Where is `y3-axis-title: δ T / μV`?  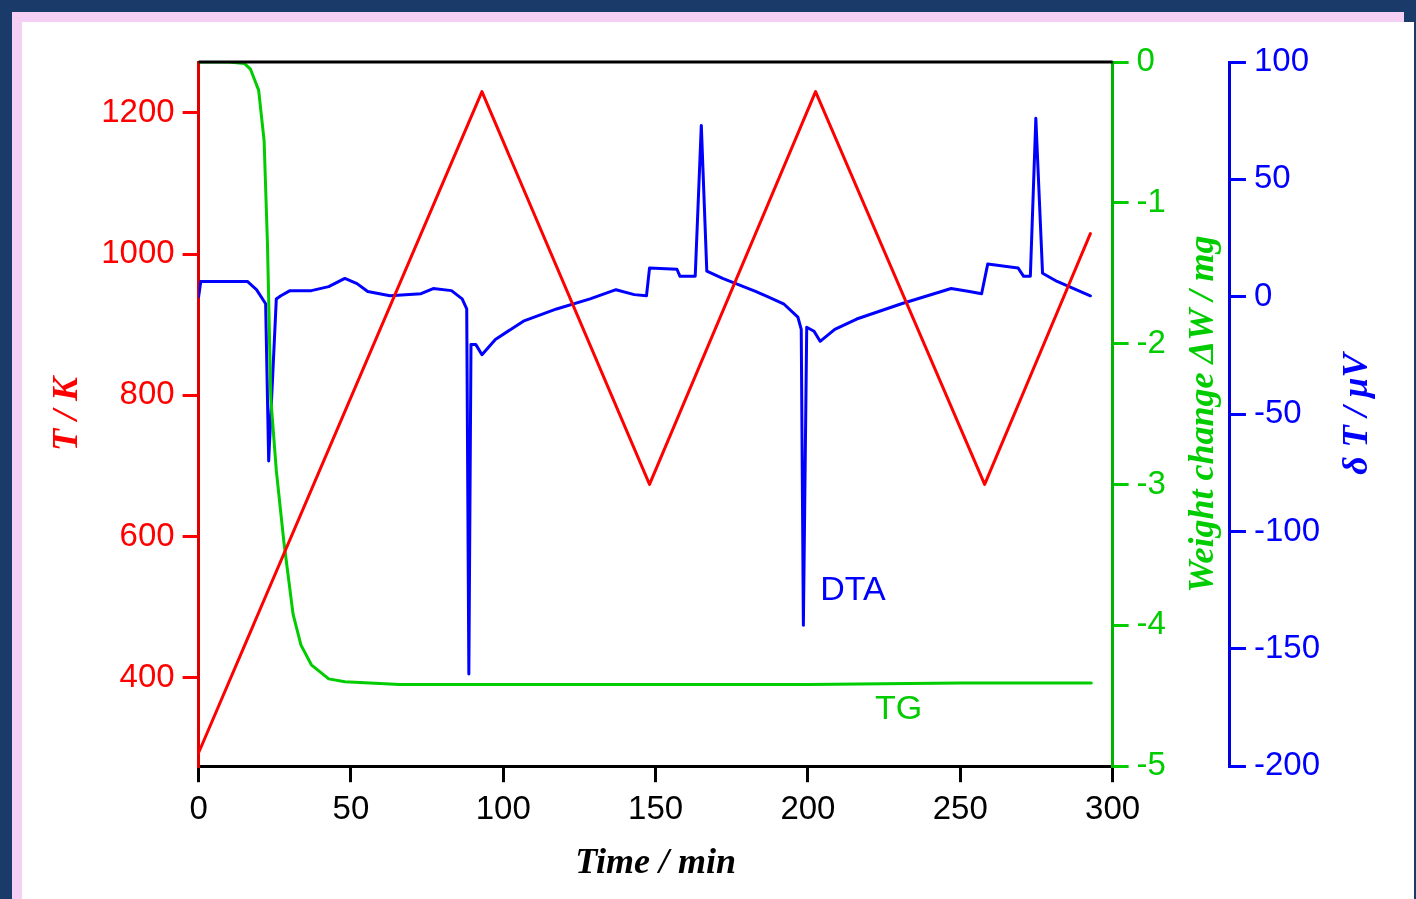 y3-axis-title: δ T / μV is located at coordinates (1355, 412).